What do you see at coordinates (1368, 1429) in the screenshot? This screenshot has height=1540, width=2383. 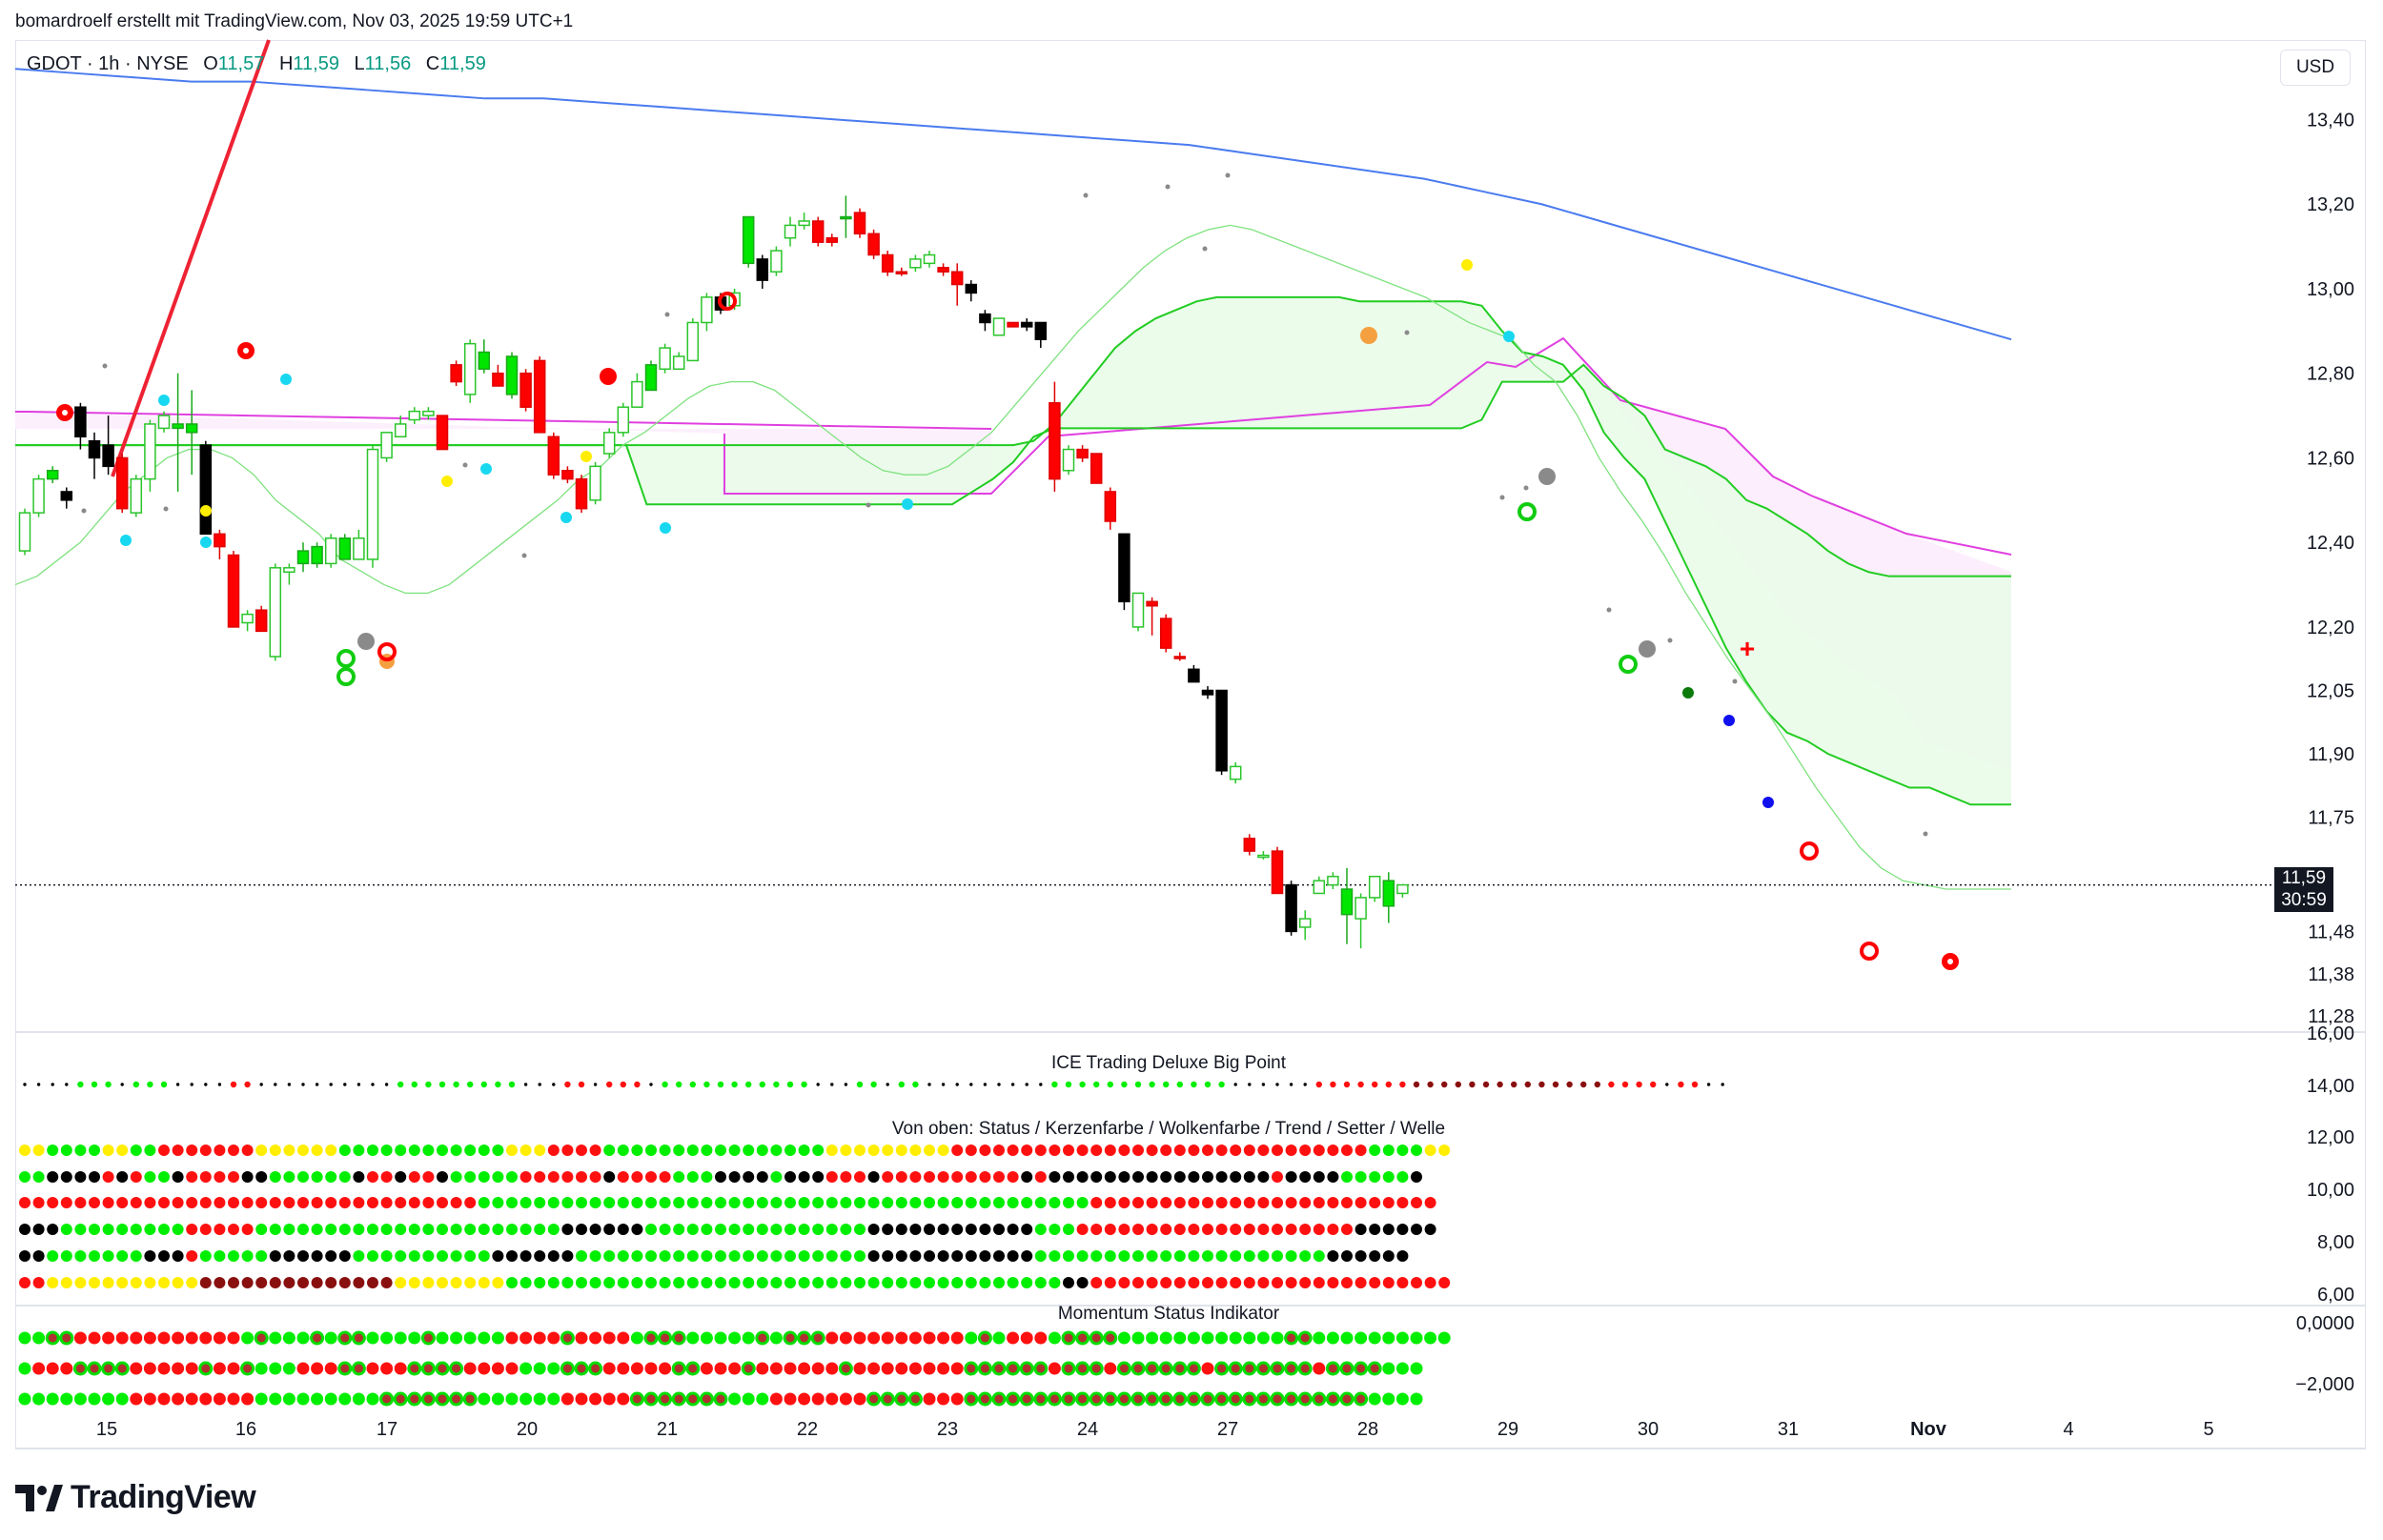 I see `time-axis-label: 28` at bounding box center [1368, 1429].